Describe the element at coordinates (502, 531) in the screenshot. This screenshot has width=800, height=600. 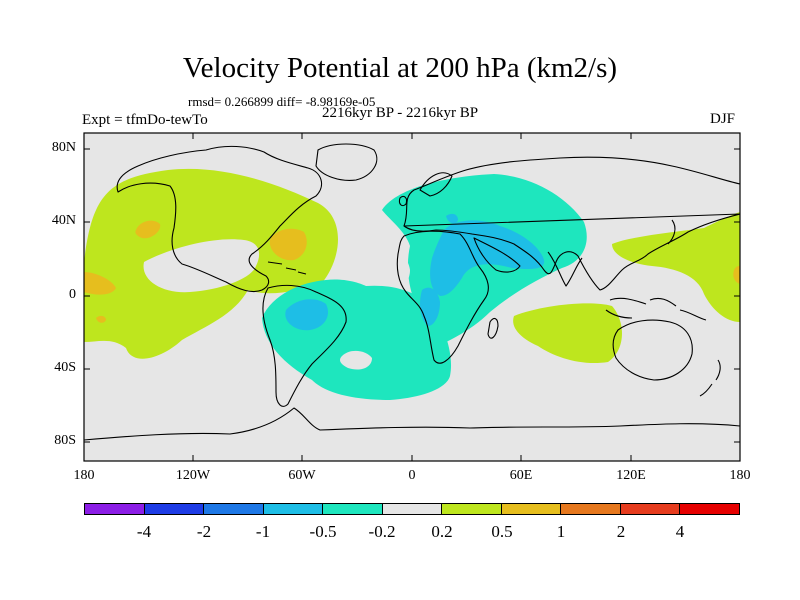
I see `colorbar-label: 0.5` at that location.